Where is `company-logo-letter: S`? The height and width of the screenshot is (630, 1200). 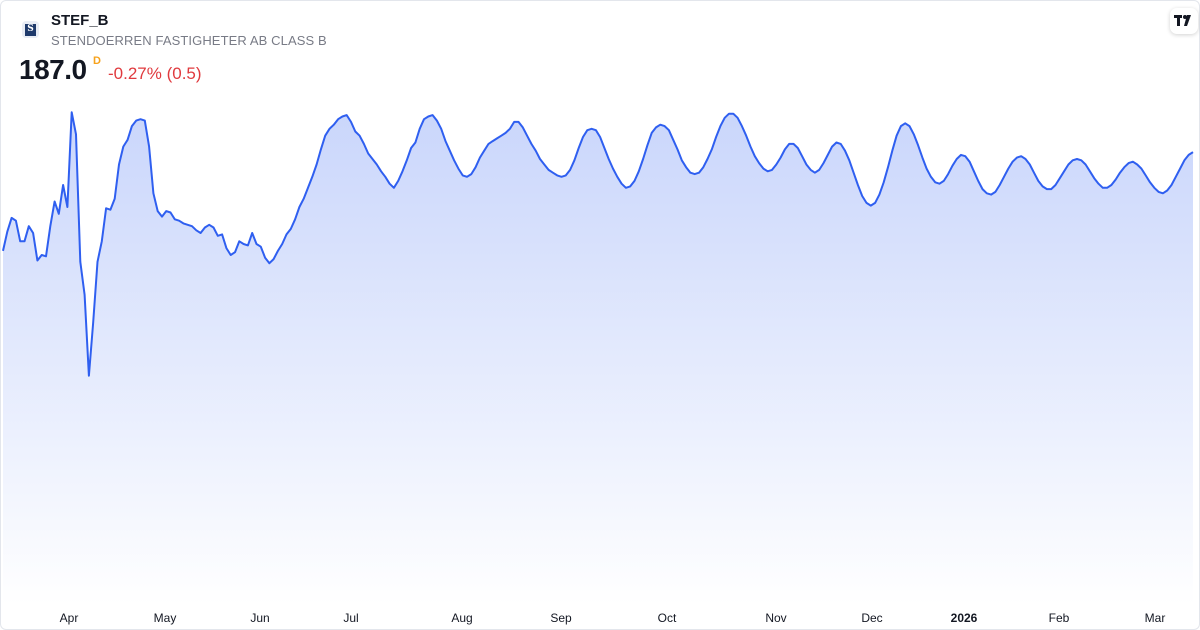 company-logo-letter: S is located at coordinates (30, 29).